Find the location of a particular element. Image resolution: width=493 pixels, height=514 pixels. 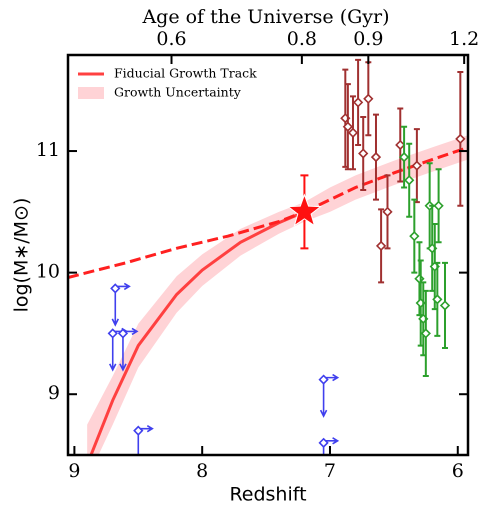

x2-tick-label: 0.8 is located at coordinates (302, 39).